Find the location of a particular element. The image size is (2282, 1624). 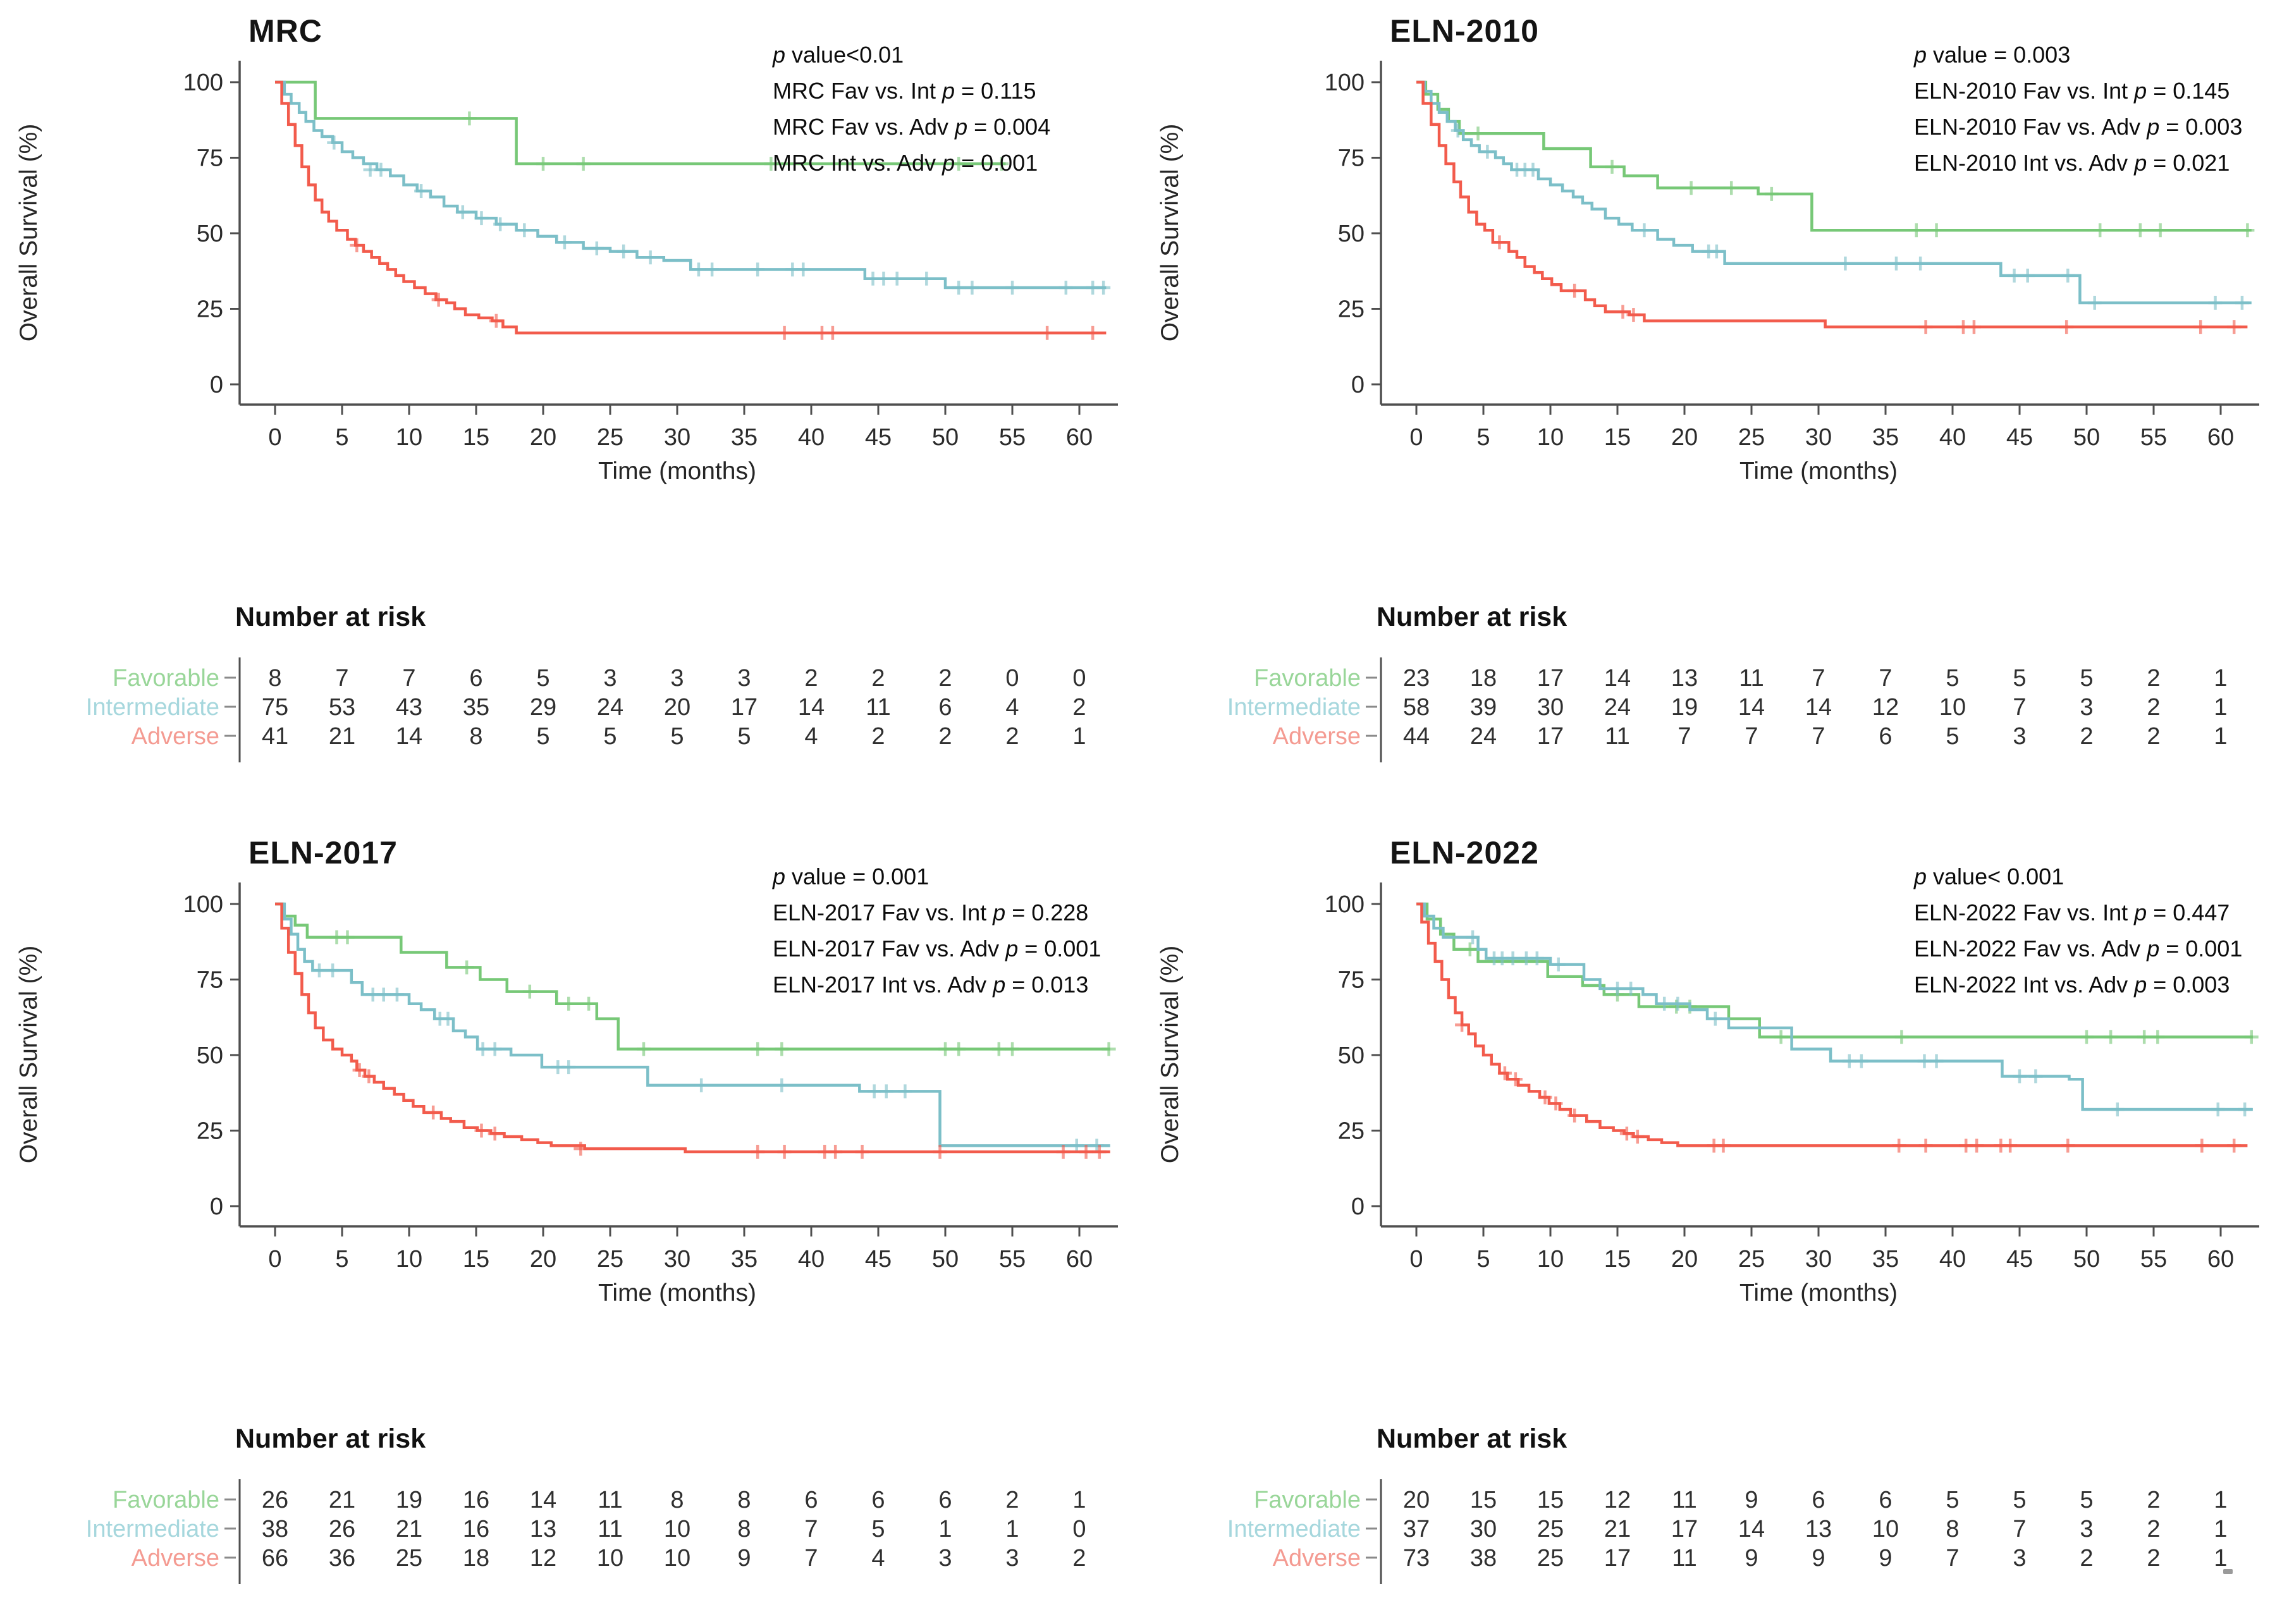

p-value-line: MRC Fav vs. Adv p = 0.004 is located at coordinates (912, 127).